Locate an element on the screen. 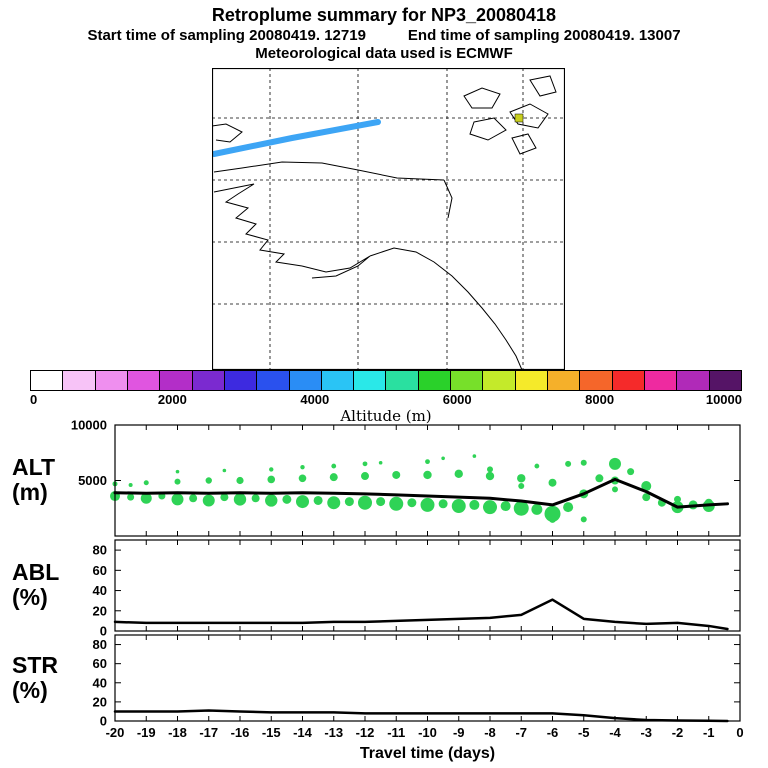  x-axis-title: Travel time (days) is located at coordinates (427, 753).